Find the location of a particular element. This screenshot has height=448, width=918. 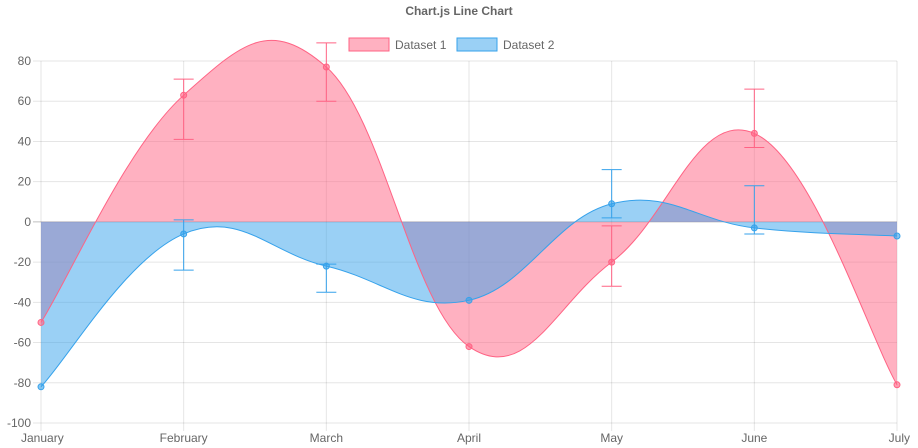

legend: Dataset 1 Dataset 2 is located at coordinates (451, 44).